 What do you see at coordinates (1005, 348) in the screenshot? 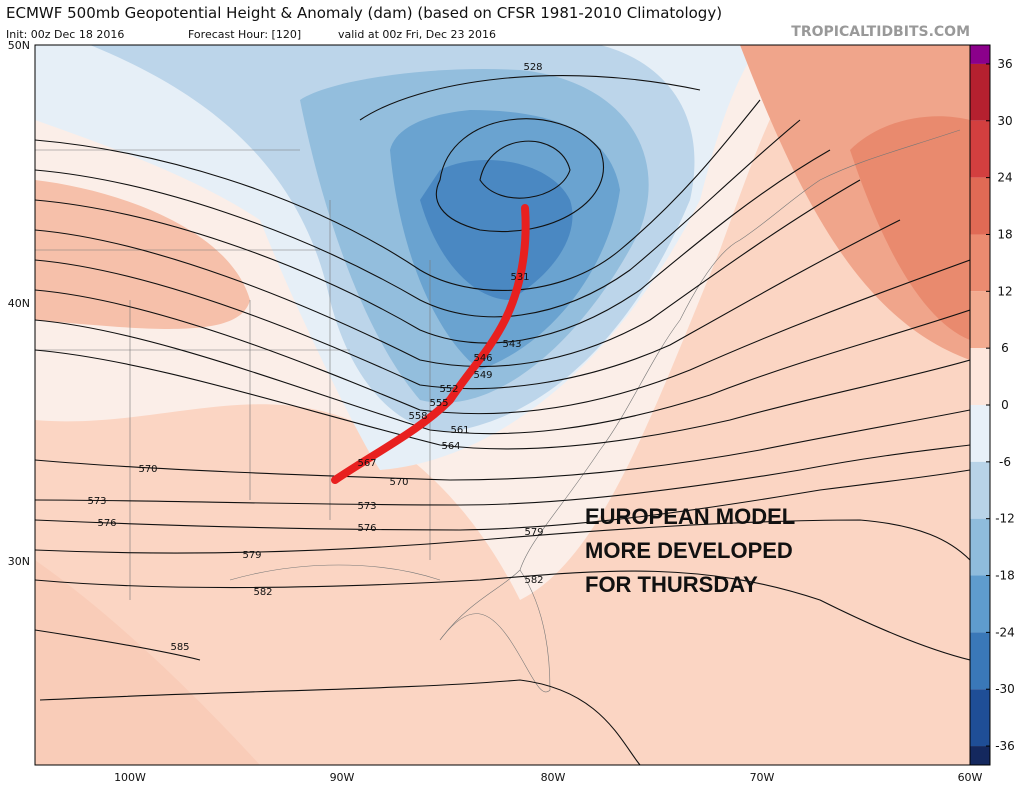
I see `colorbar-tick-label: 6` at bounding box center [1005, 348].